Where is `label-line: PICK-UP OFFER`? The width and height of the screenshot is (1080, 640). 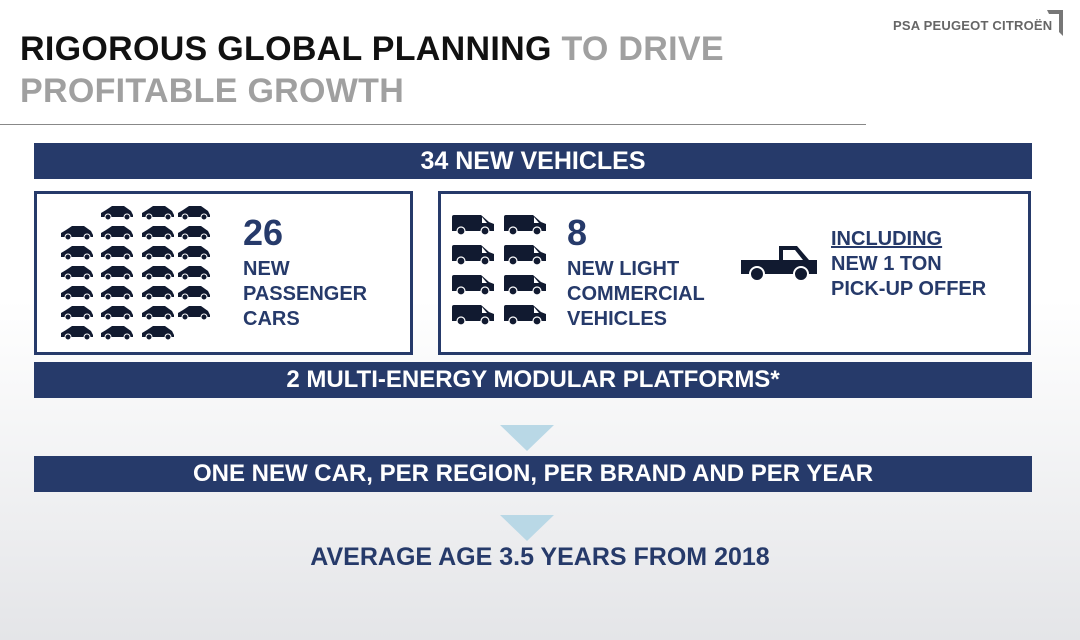
label-line: PICK-UP OFFER is located at coordinates (909, 289).